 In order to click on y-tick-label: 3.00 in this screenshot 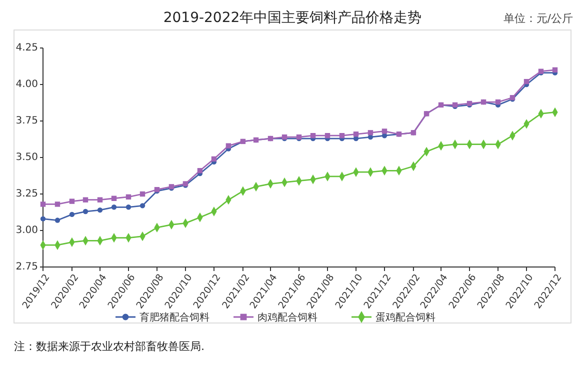, I will do `click(27, 230)`.